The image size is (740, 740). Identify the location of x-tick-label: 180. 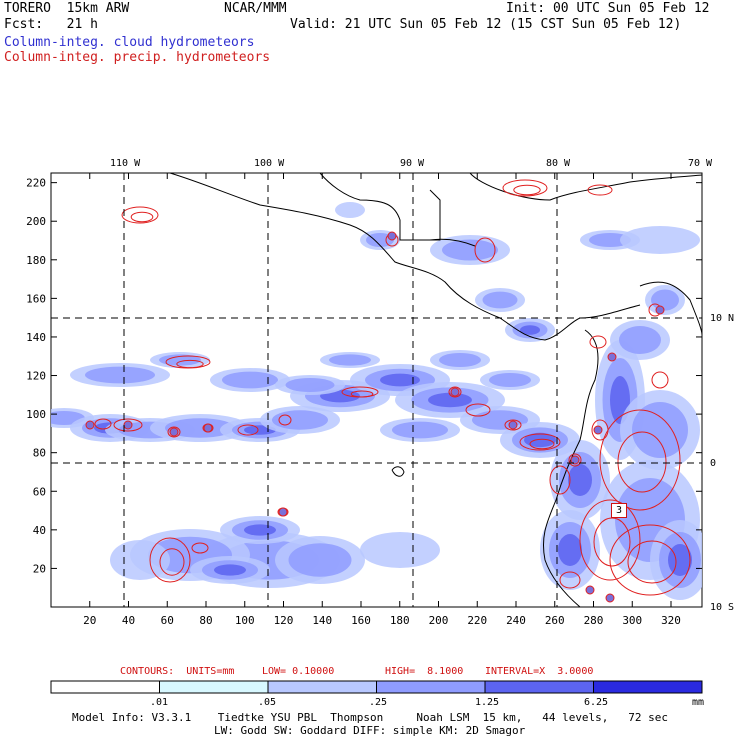
(400, 620).